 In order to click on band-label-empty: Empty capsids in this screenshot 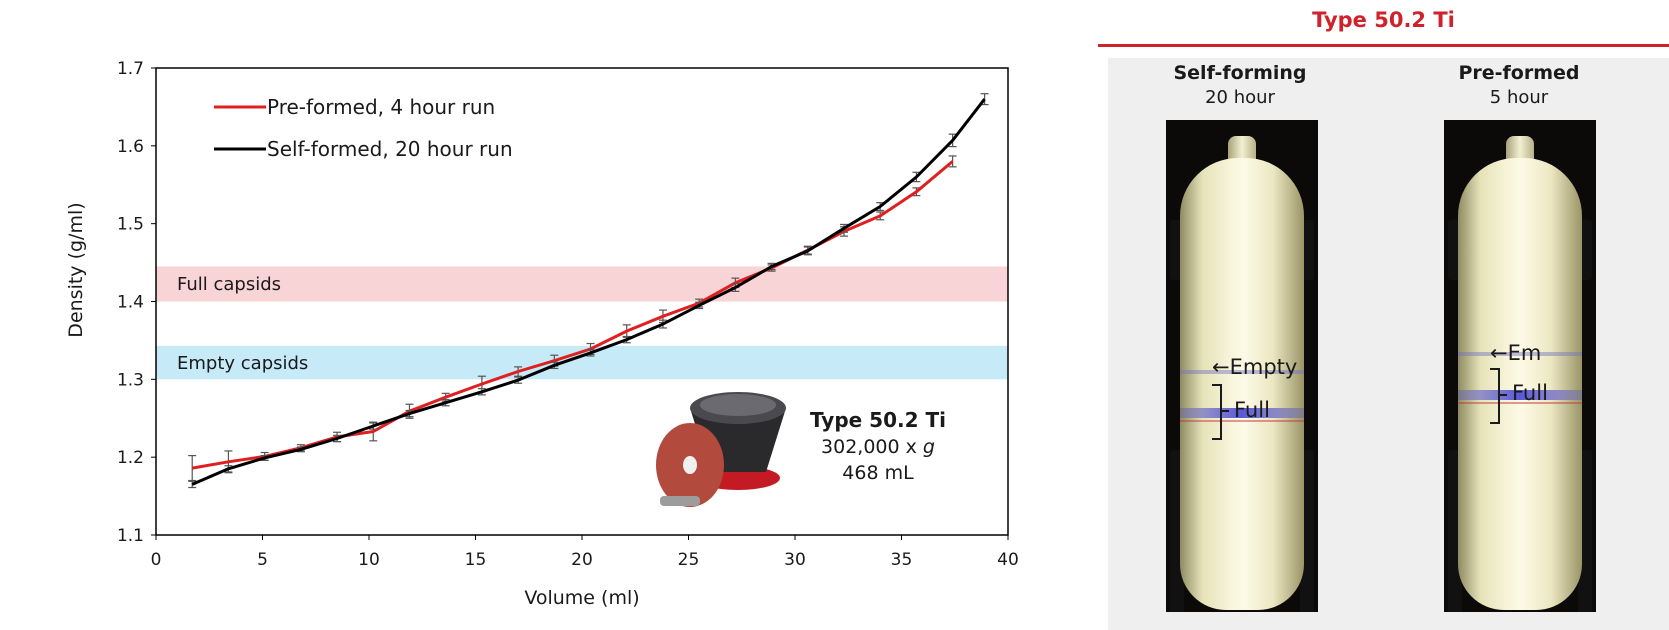, I will do `click(242, 363)`.